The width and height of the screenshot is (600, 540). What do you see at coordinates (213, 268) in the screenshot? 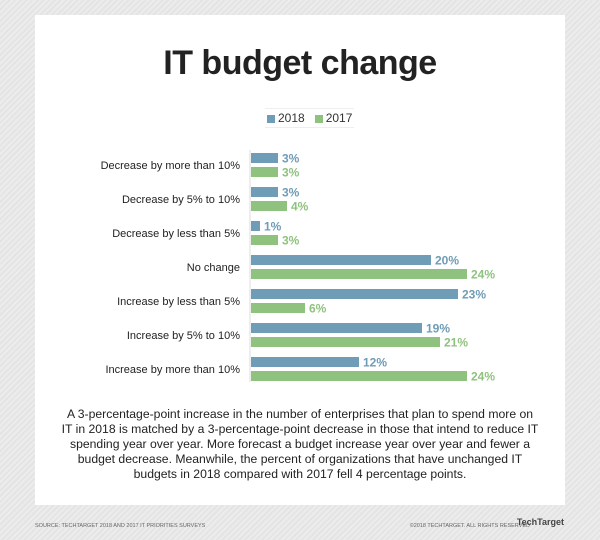
I see `category-label: No change` at bounding box center [213, 268].